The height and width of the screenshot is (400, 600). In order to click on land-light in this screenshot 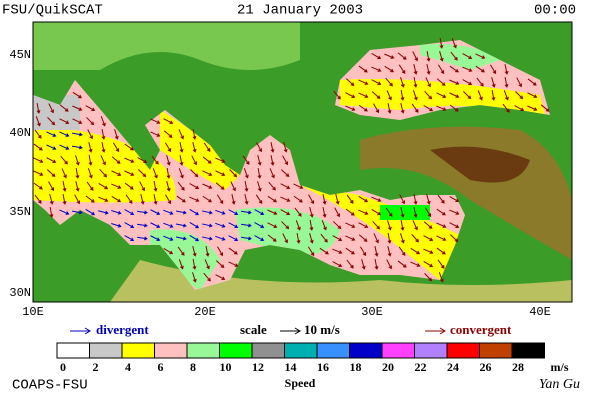, I will do `click(166, 46)`.